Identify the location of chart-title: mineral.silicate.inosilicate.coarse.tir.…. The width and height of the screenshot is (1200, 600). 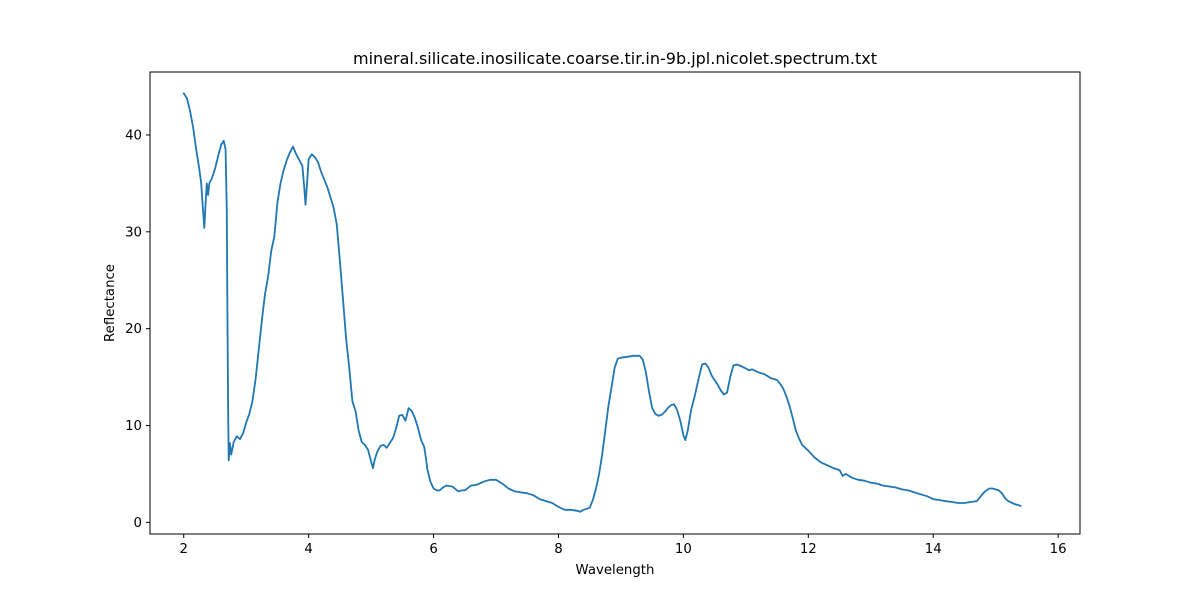
(615, 58).